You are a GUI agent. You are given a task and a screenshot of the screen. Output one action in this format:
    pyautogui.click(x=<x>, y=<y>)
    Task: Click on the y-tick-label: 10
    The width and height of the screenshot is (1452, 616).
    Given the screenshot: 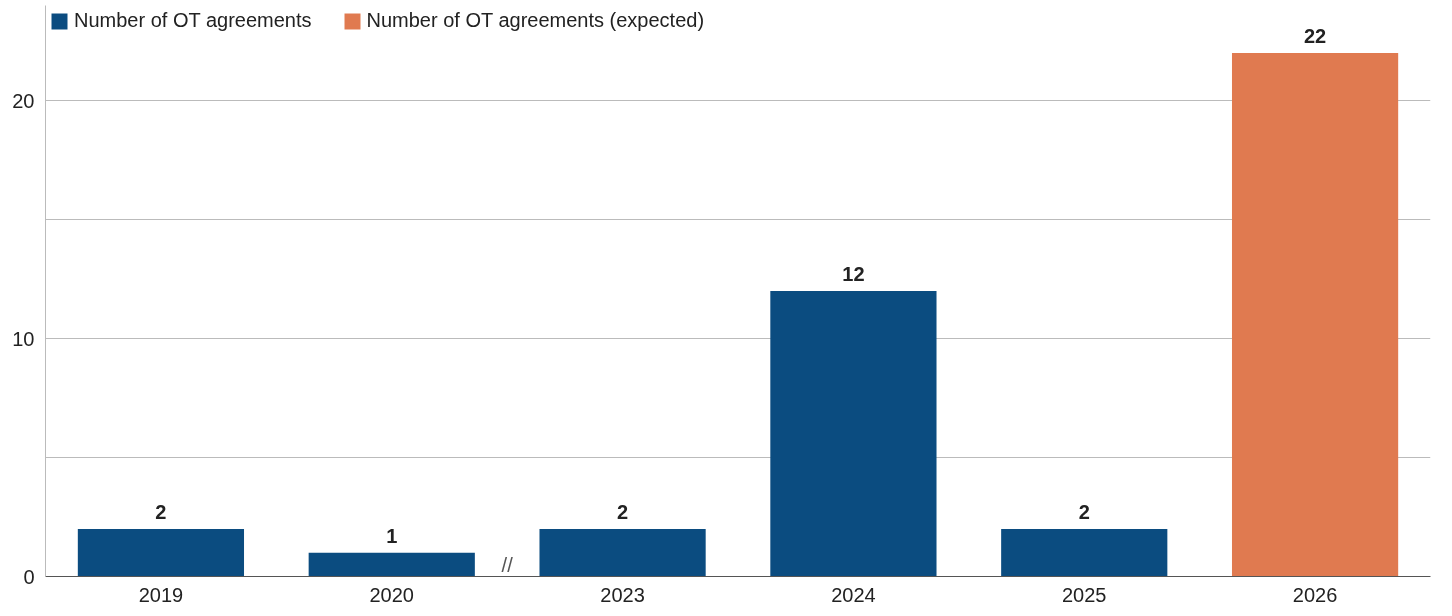 What is the action you would take?
    pyautogui.click(x=23, y=338)
    